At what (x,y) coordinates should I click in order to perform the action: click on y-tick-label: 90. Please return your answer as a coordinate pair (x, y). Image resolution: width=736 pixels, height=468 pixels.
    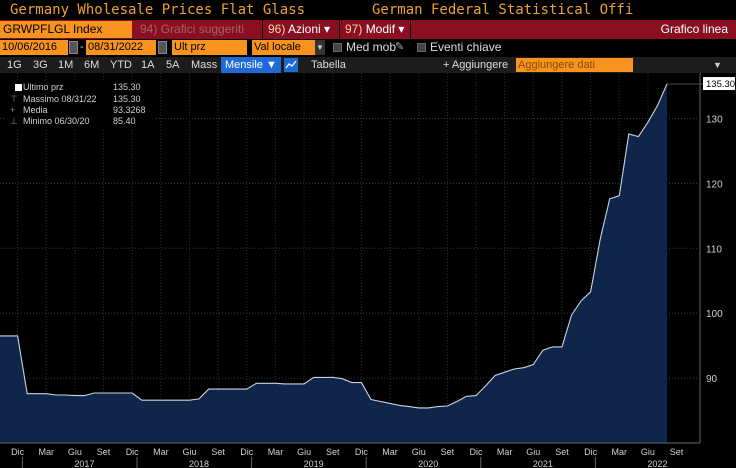
    Looking at the image, I should click on (712, 379).